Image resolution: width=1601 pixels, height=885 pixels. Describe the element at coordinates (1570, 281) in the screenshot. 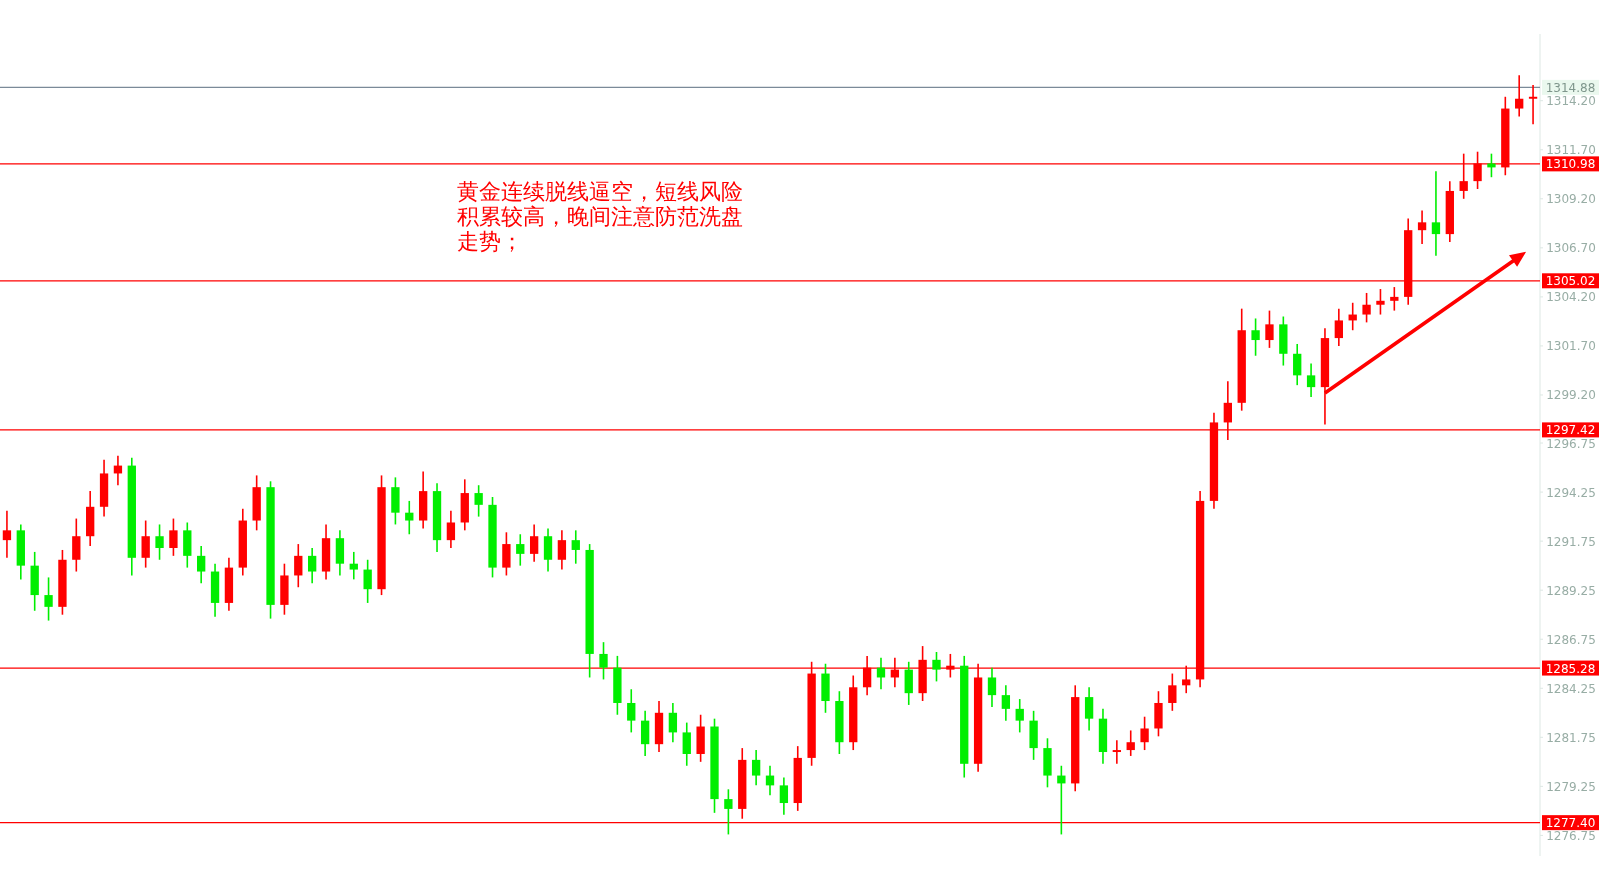

I see `ref-line-label: 1305.02` at that location.